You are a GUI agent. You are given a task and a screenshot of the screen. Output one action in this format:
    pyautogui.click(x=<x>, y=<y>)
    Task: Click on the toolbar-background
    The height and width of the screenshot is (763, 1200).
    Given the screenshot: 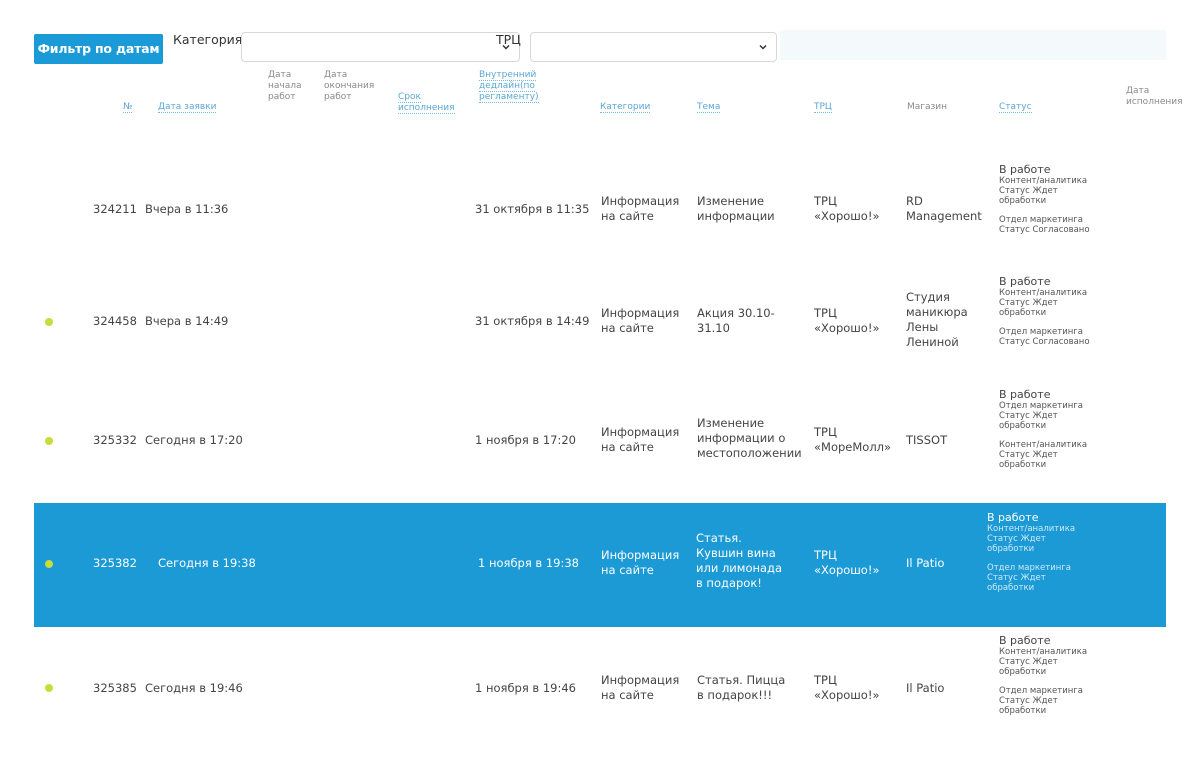 What is the action you would take?
    pyautogui.click(x=973, y=45)
    